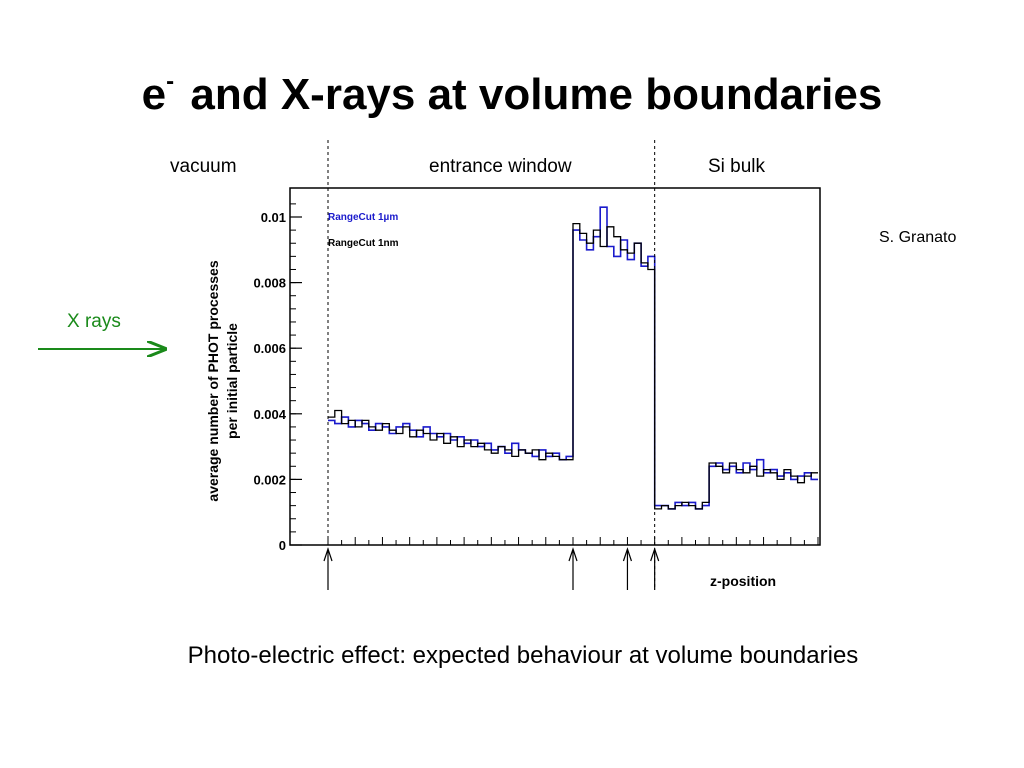 The width and height of the screenshot is (1024, 768). Describe the element at coordinates (500, 166) in the screenshot. I see `region-label-entrance-window: entrance window` at that location.